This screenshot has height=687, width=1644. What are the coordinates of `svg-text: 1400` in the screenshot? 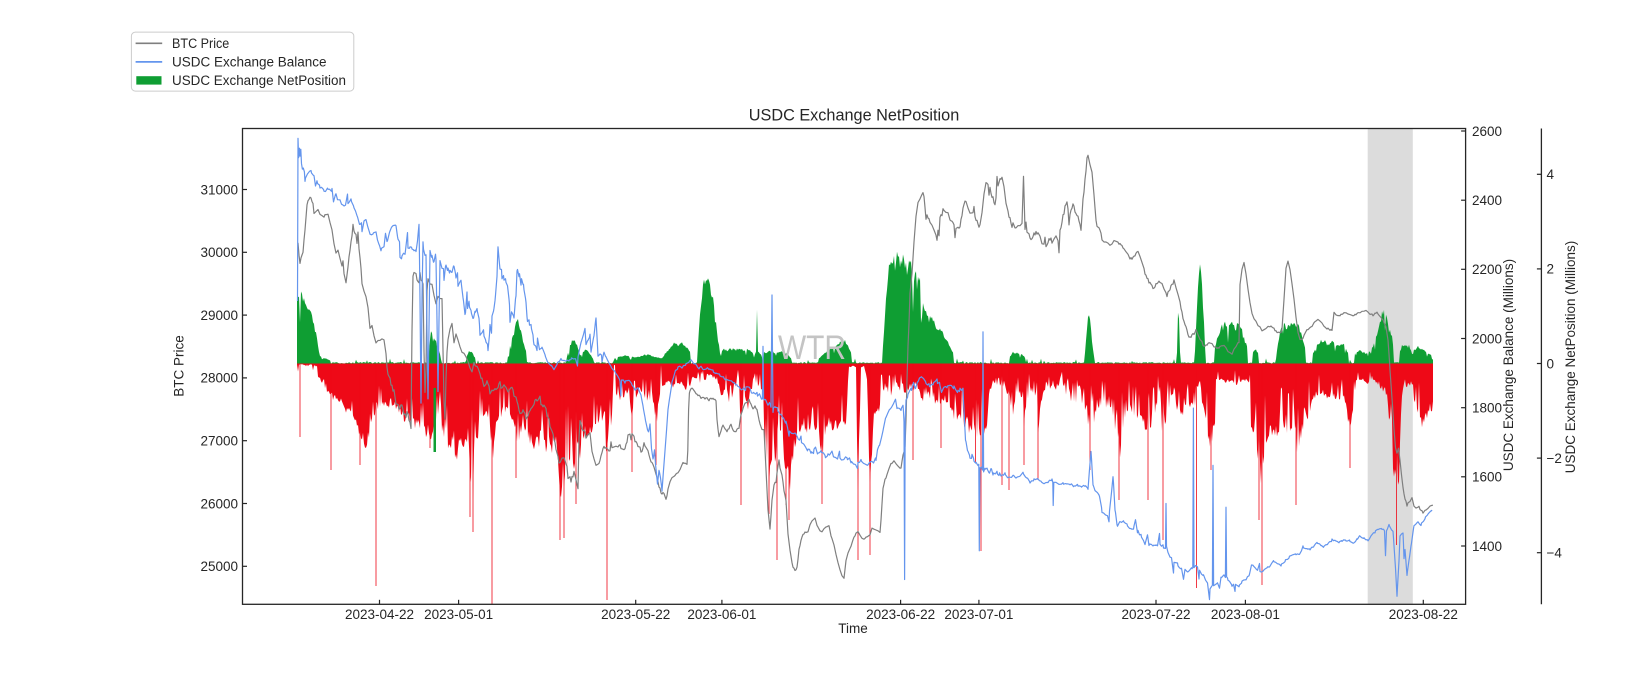 It's located at (1487, 546).